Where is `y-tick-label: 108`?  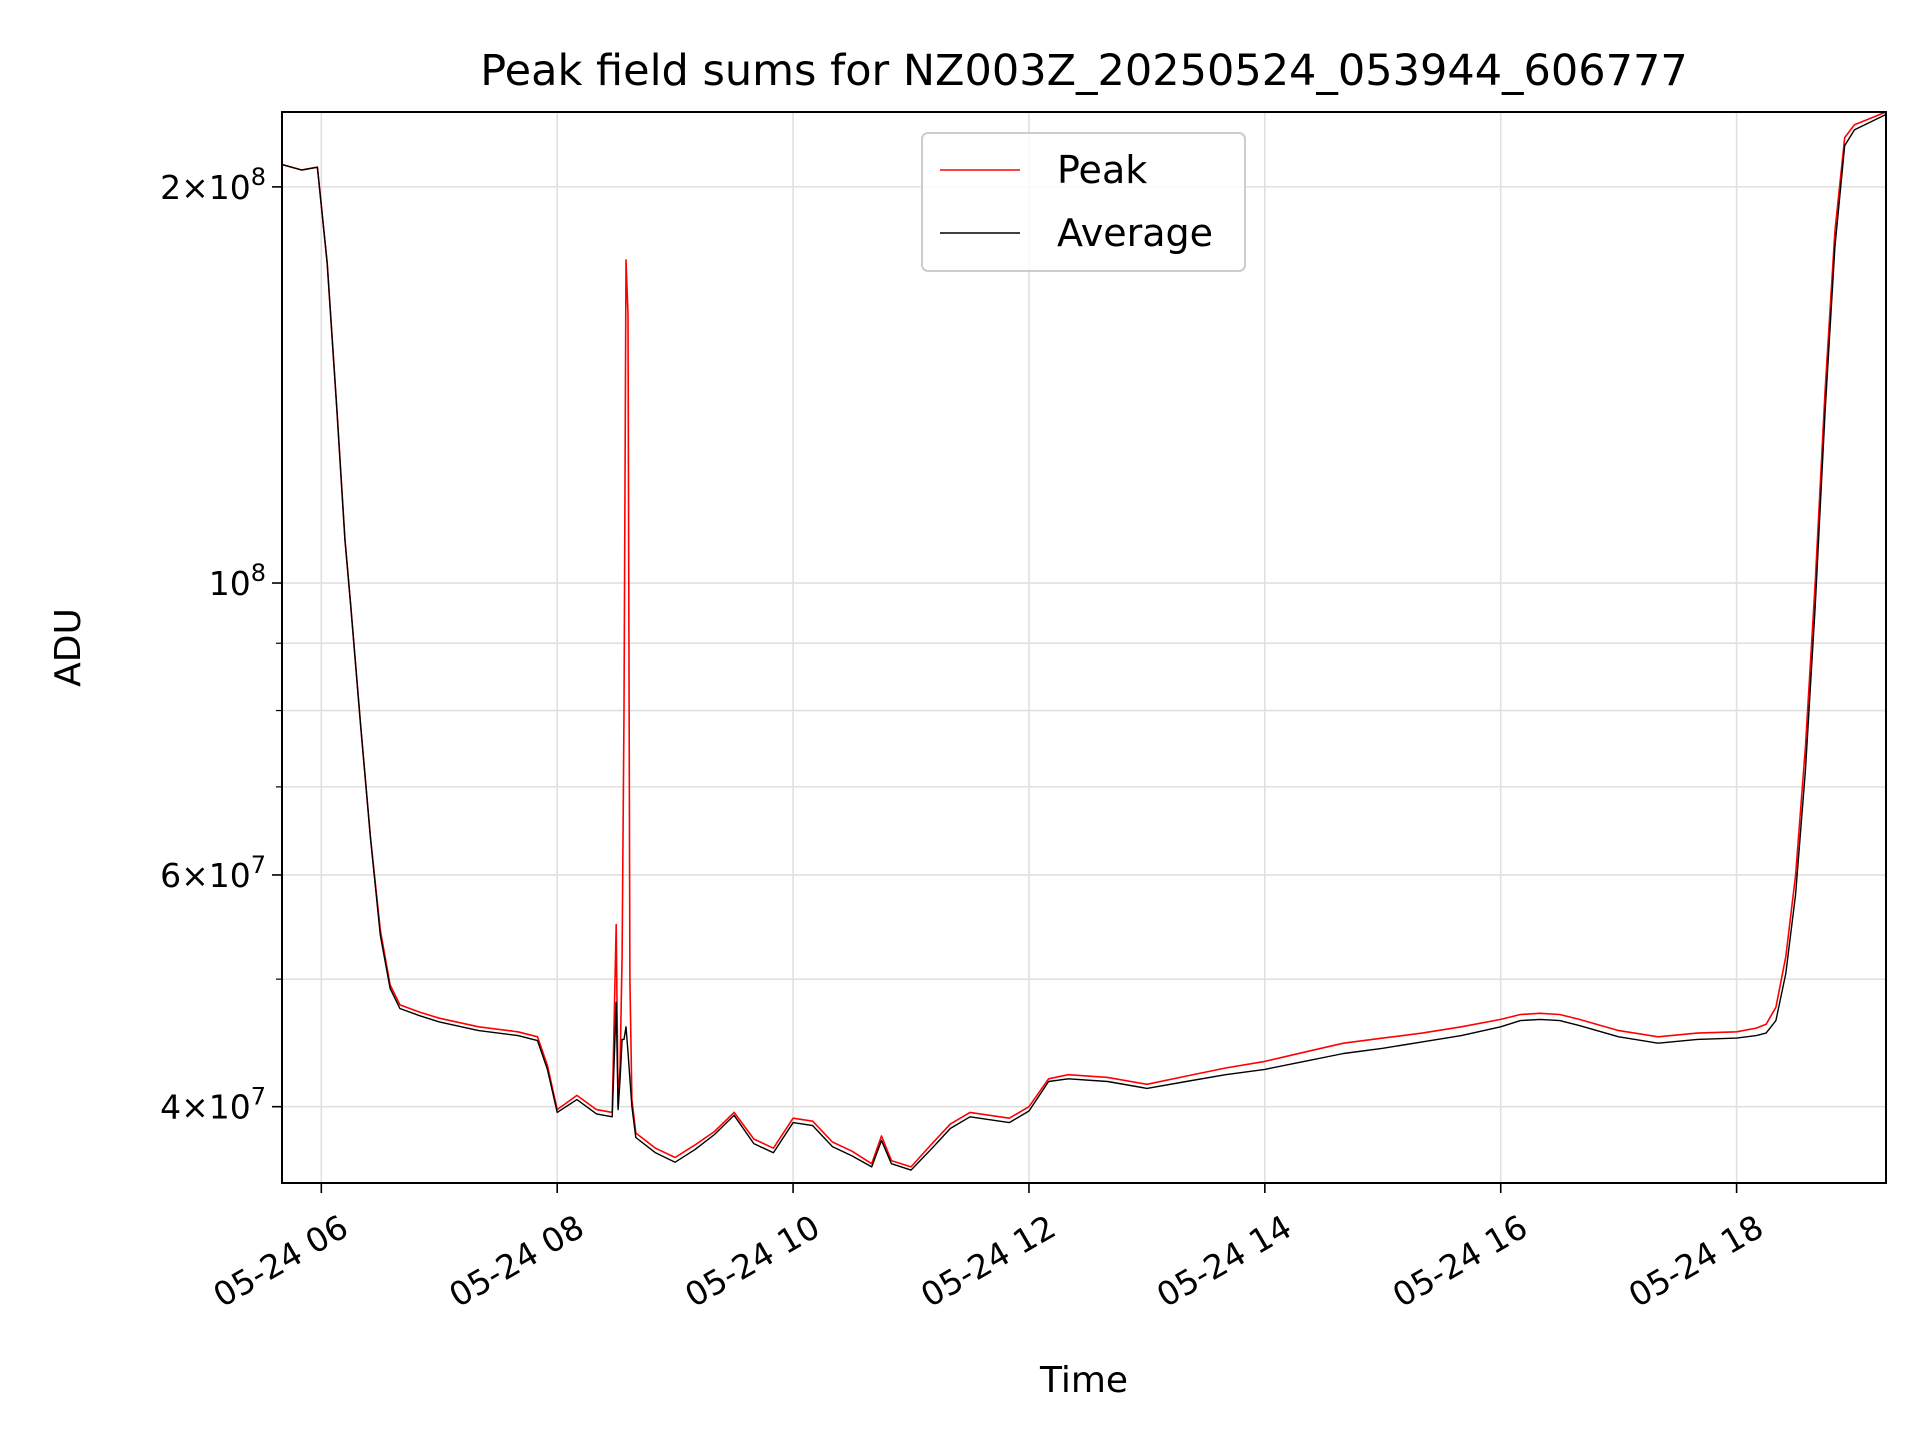 y-tick-label: 108 is located at coordinates (237, 581).